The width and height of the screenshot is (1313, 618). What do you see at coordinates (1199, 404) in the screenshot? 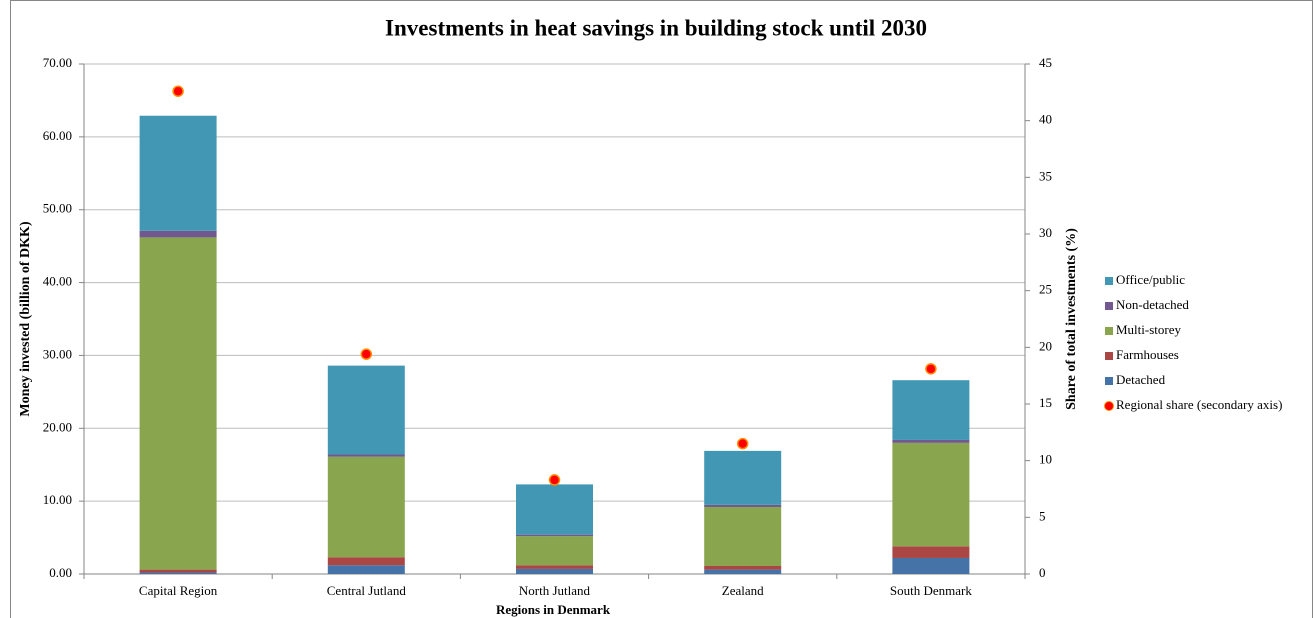
I see `legend-label: Regional share (secondary axis)` at bounding box center [1199, 404].